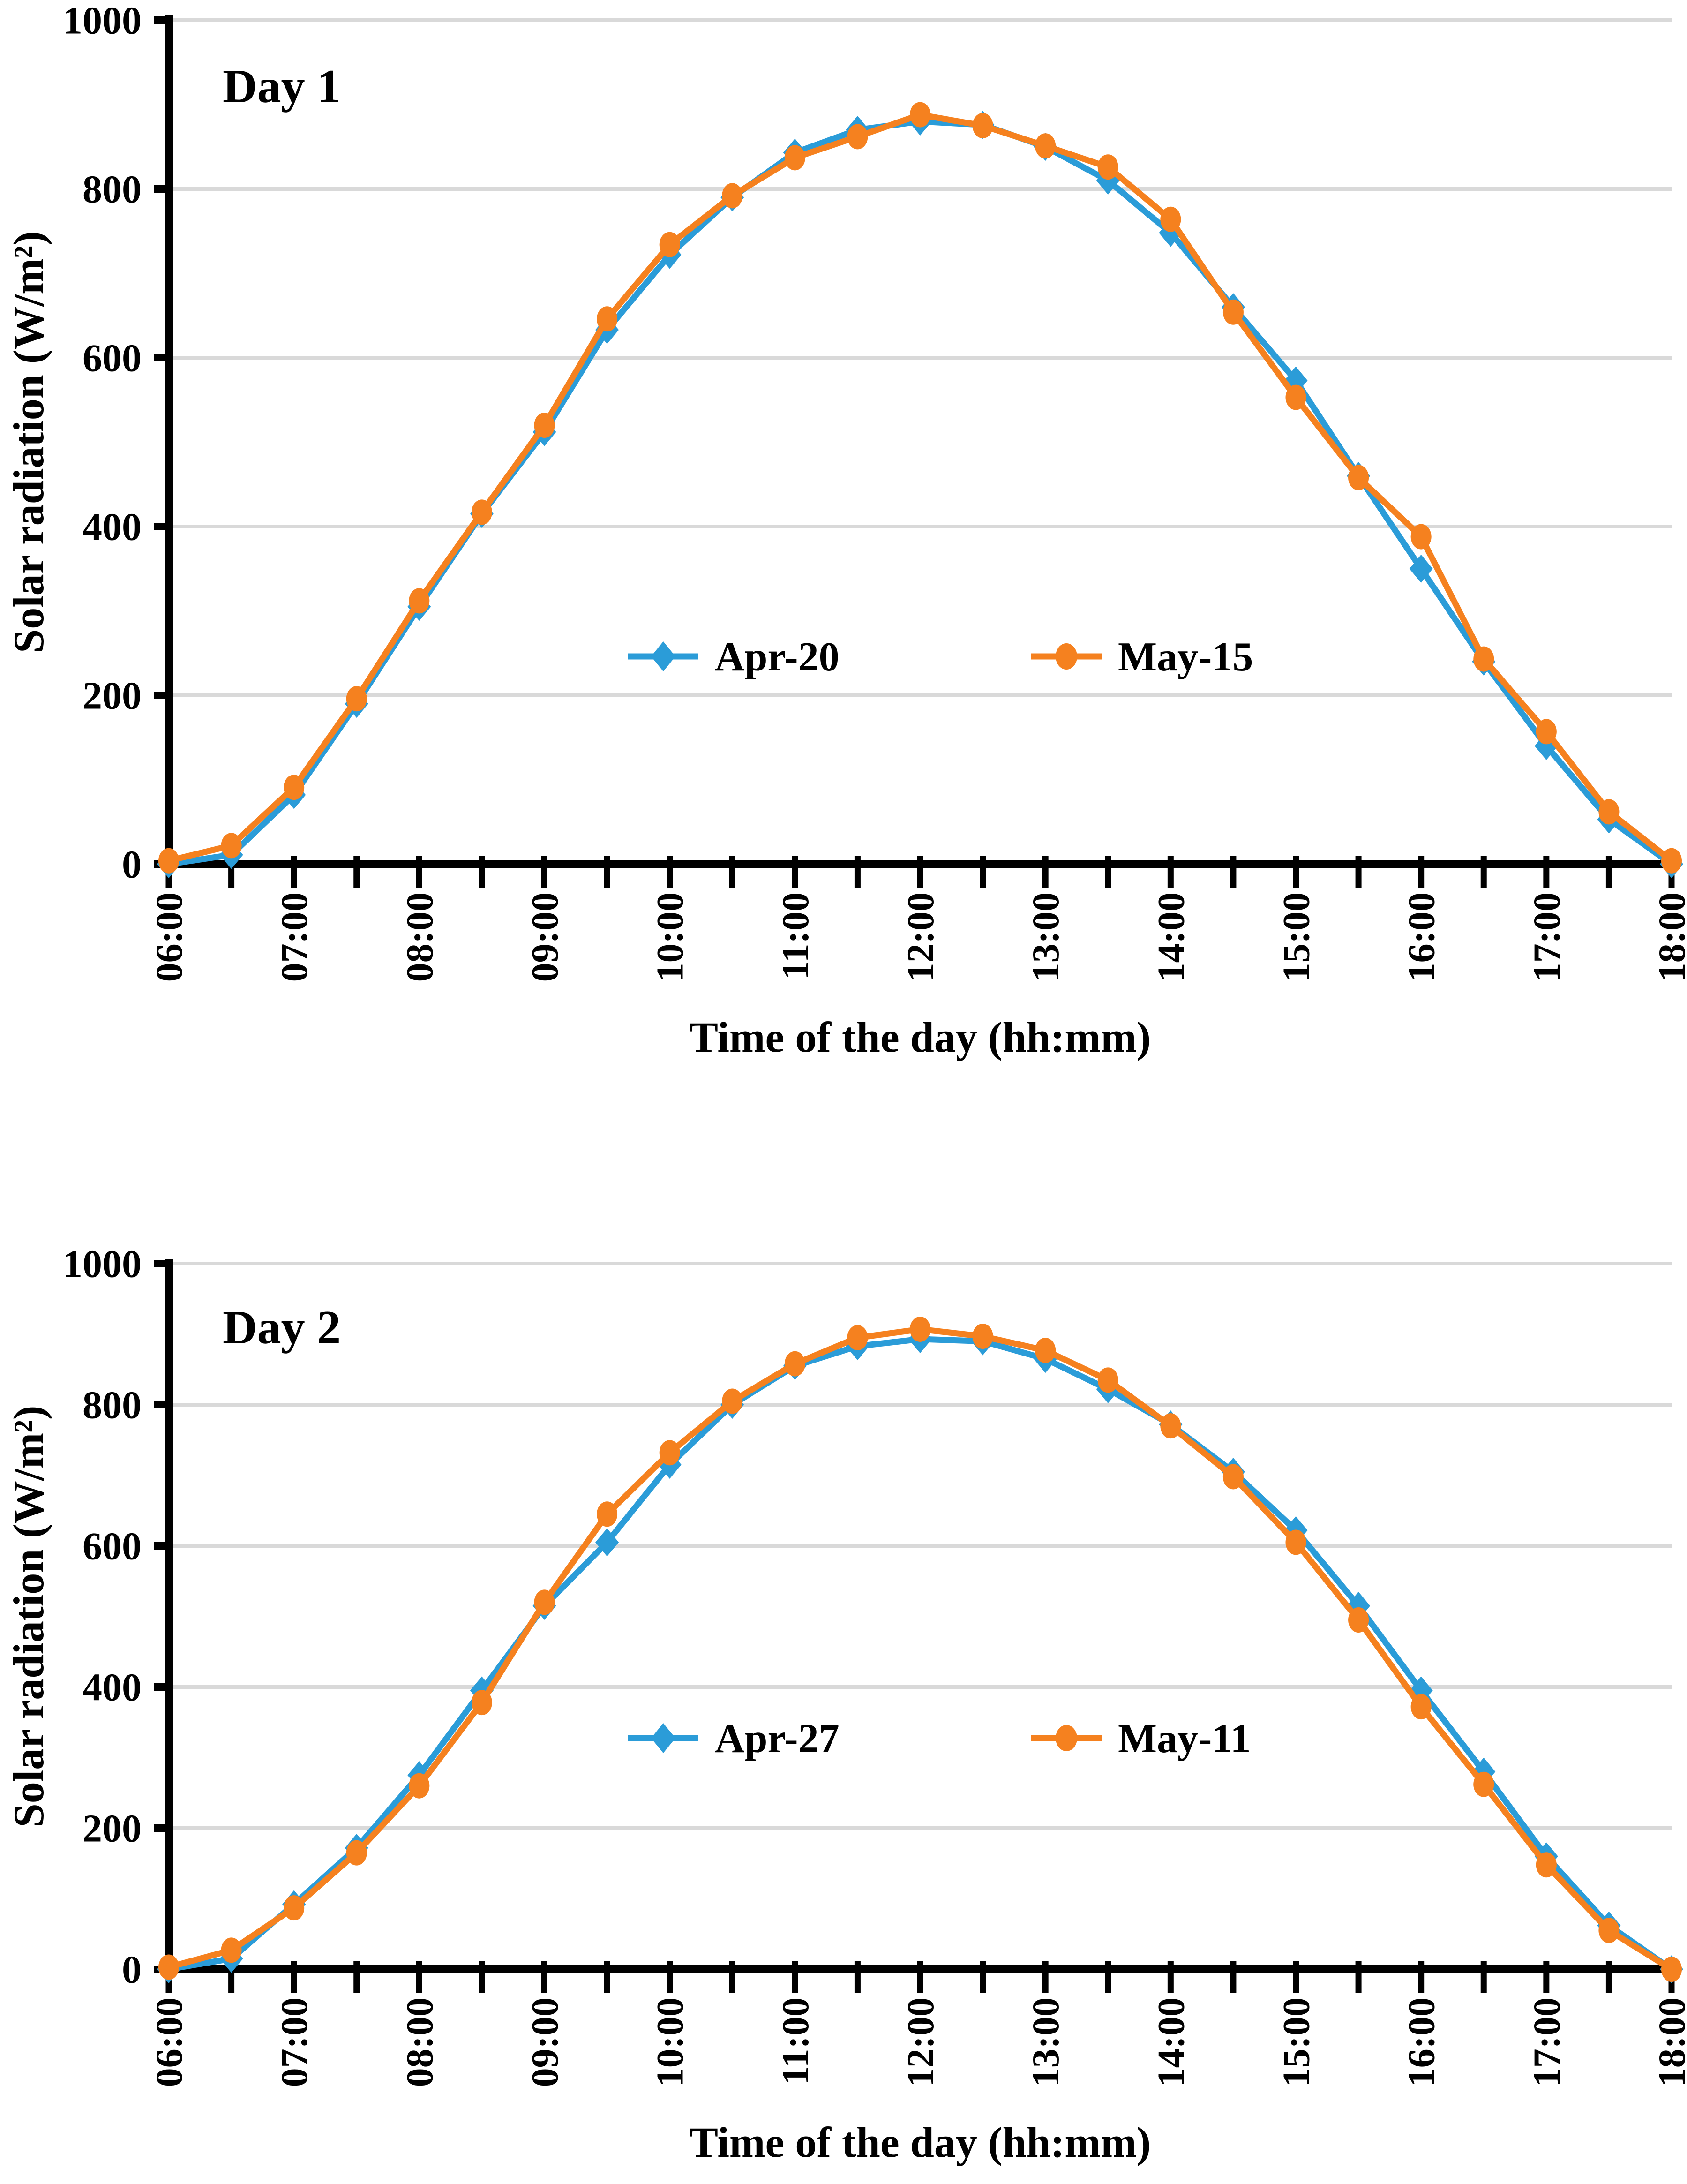  Describe the element at coordinates (1185, 657) in the screenshot. I see `legend-label: May-15` at that location.